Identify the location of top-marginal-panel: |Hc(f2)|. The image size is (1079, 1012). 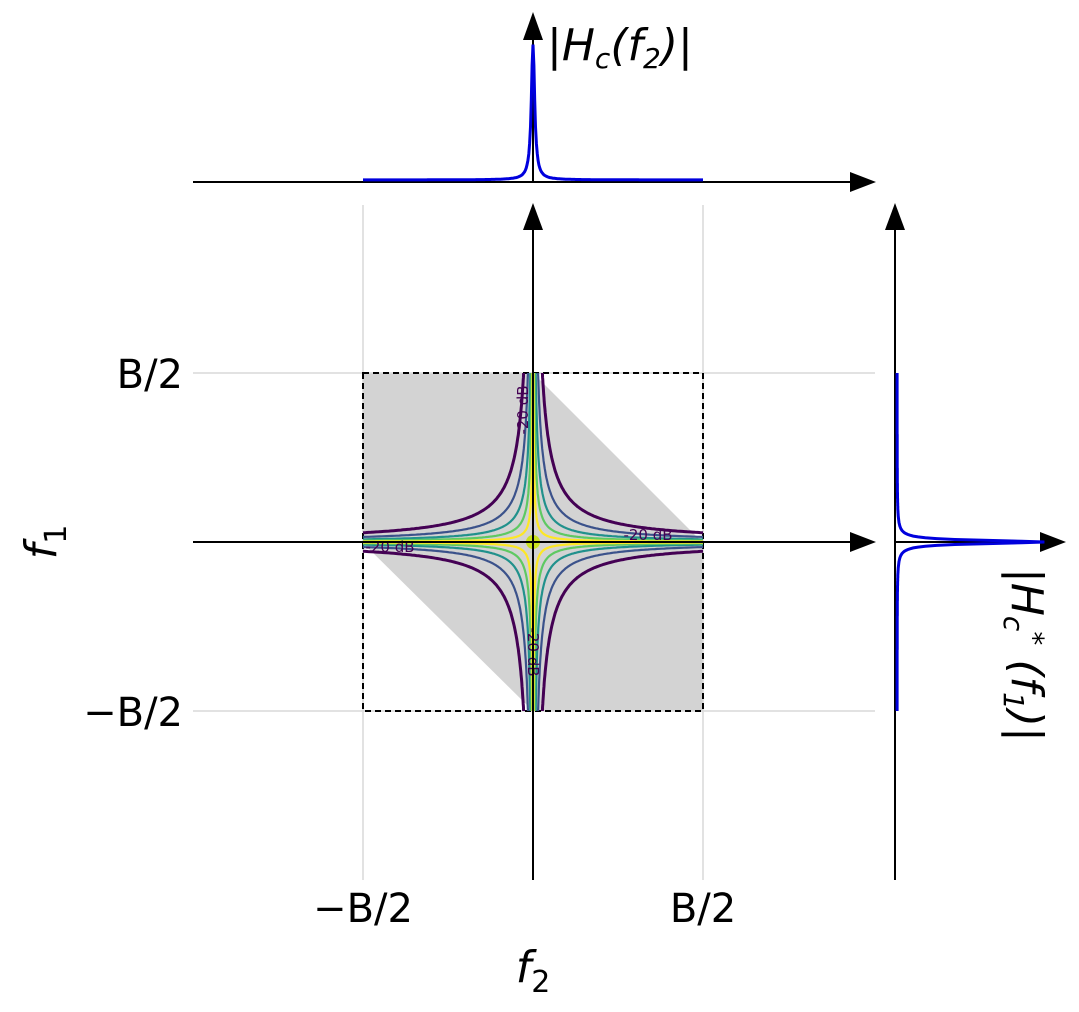
(534, 102).